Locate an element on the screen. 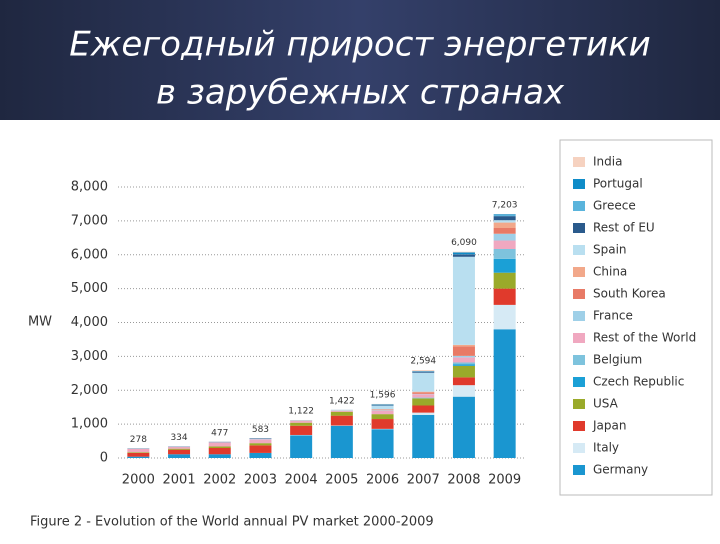 This screenshot has width=720, height=544. legend-label: Italy is located at coordinates (606, 448).